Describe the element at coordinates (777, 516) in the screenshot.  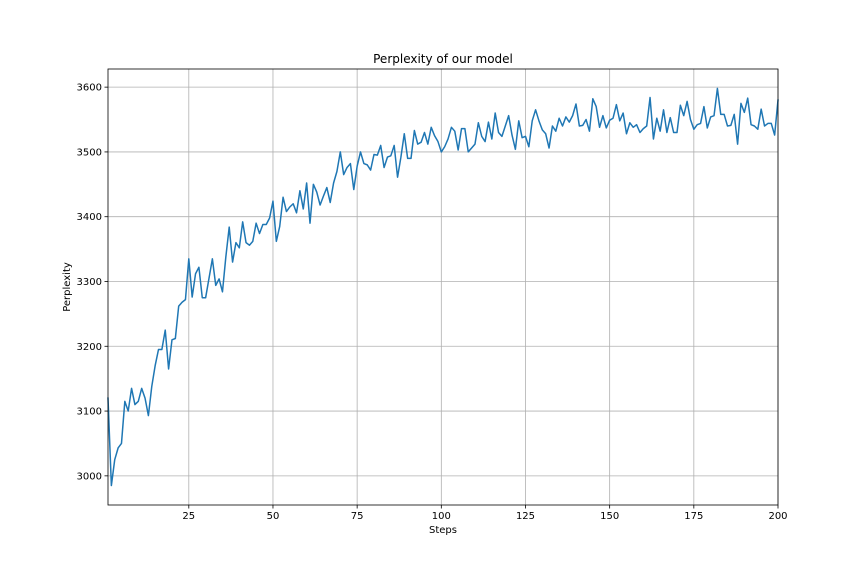
I see `x-tick-label: 200` at that location.